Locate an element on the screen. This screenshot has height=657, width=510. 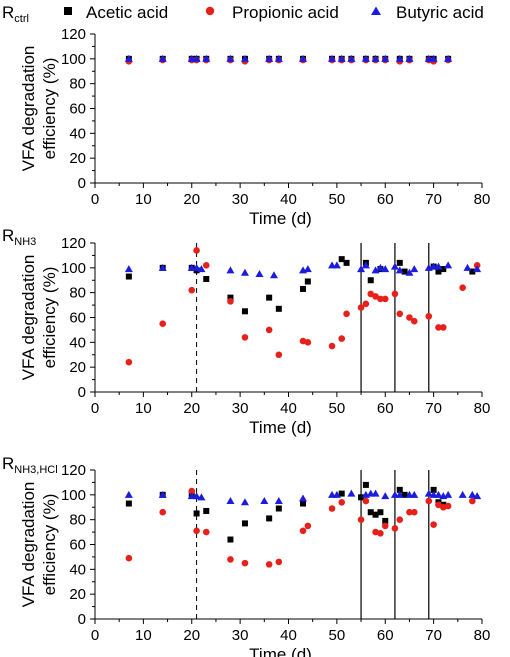
y-tick-label: 80 is located at coordinates (77, 293).